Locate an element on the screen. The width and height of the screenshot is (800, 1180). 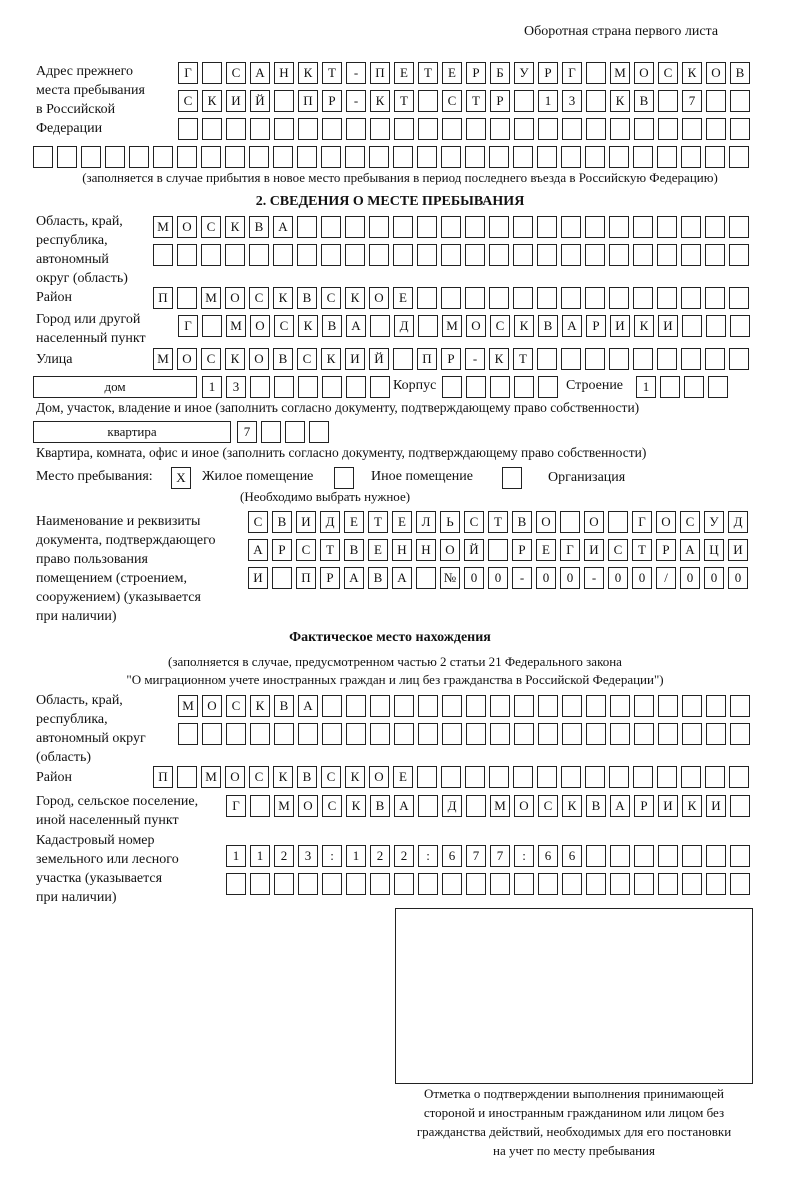
char-cell: Р is located at coordinates (451, 359).